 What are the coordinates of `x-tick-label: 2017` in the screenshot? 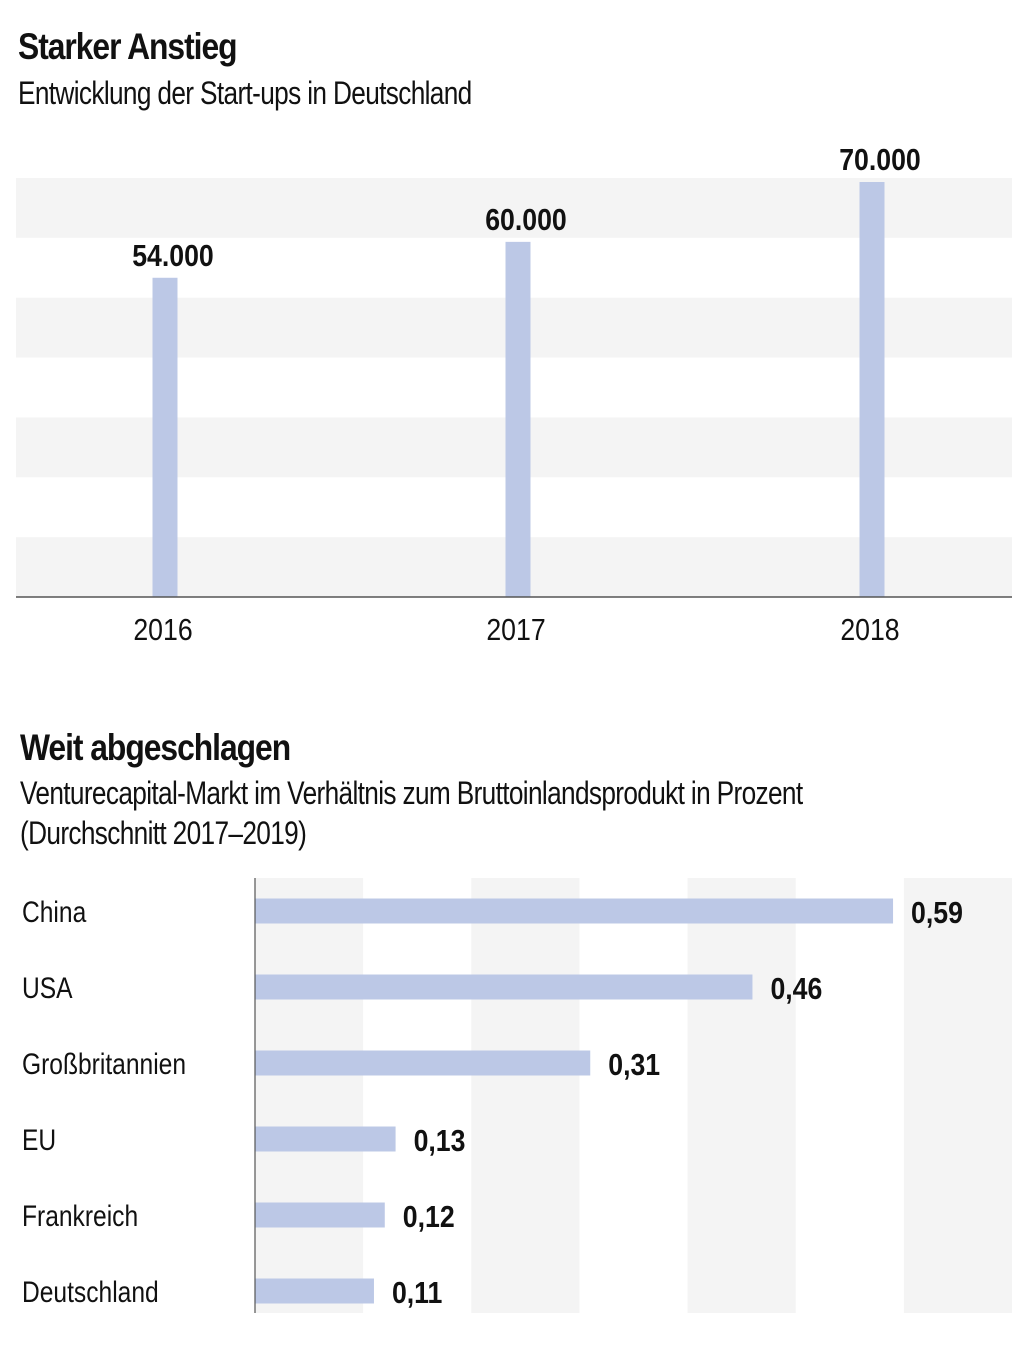 It's located at (515, 630).